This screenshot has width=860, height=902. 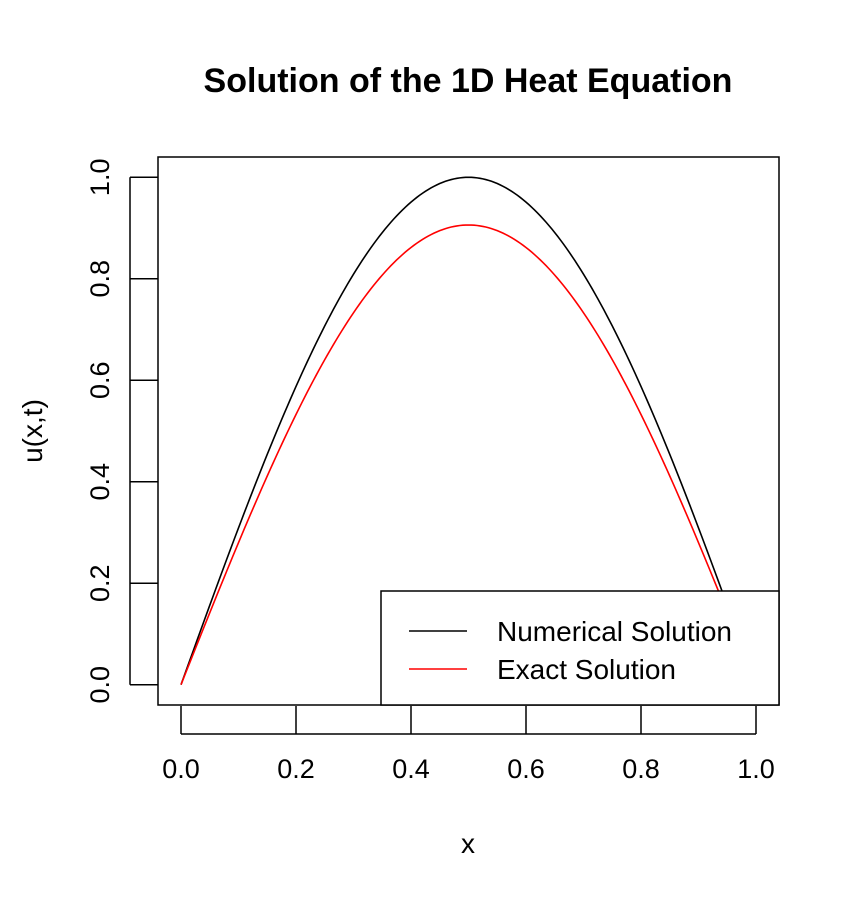 I want to click on legend-label-exact: Exact Solution, so click(x=586, y=669).